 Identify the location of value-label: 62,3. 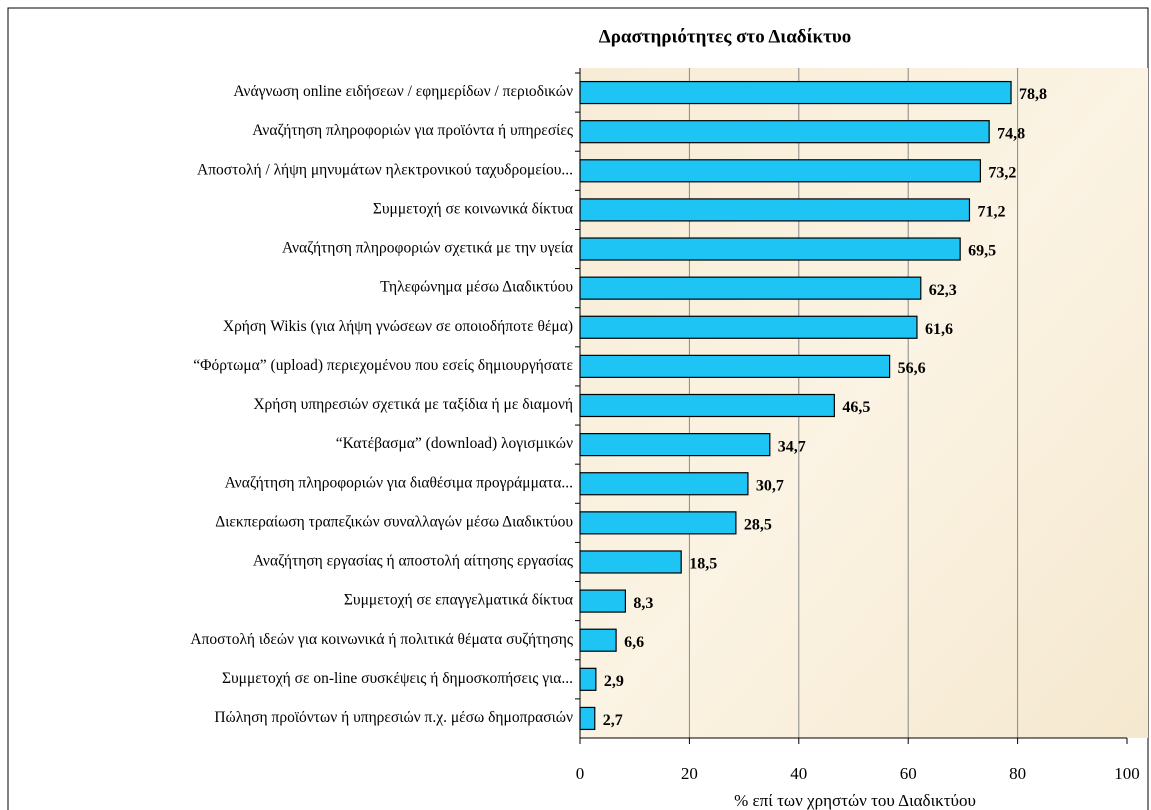
(943, 290).